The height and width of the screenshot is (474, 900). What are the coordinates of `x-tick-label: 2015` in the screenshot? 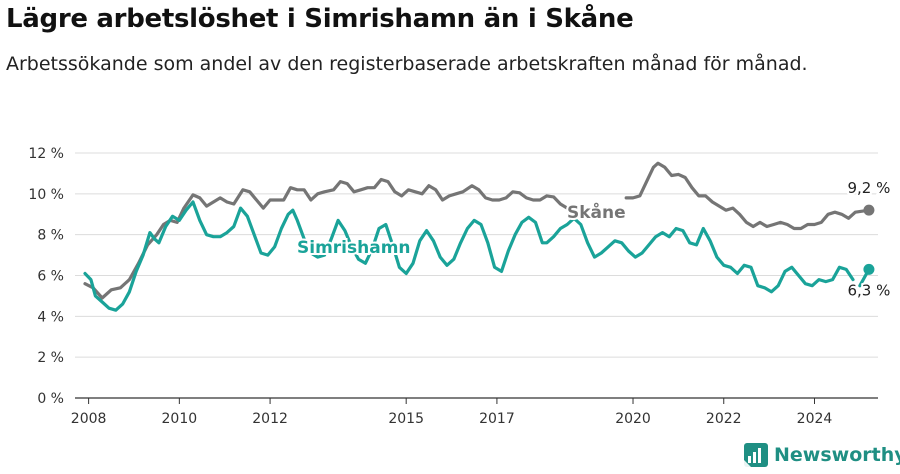 It's located at (406, 419).